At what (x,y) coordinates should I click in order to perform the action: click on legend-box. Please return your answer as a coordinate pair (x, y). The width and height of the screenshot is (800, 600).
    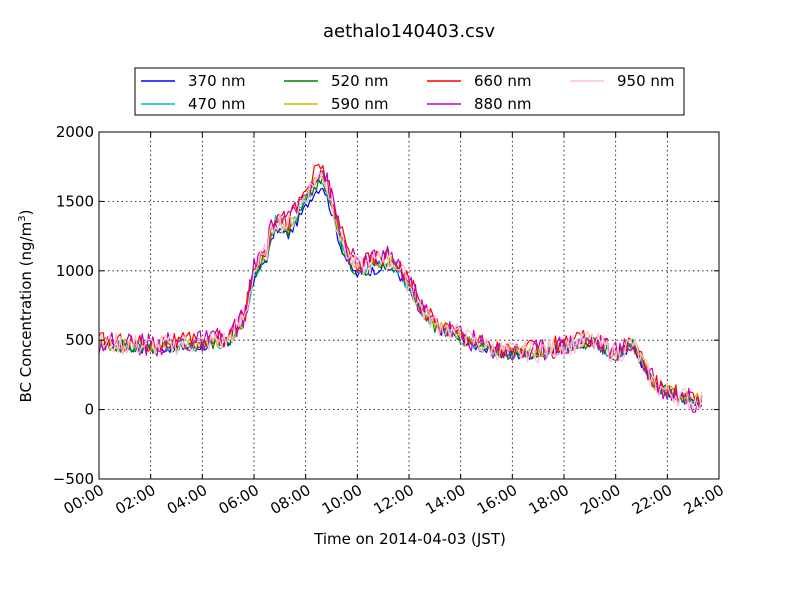
    Looking at the image, I should click on (409, 91).